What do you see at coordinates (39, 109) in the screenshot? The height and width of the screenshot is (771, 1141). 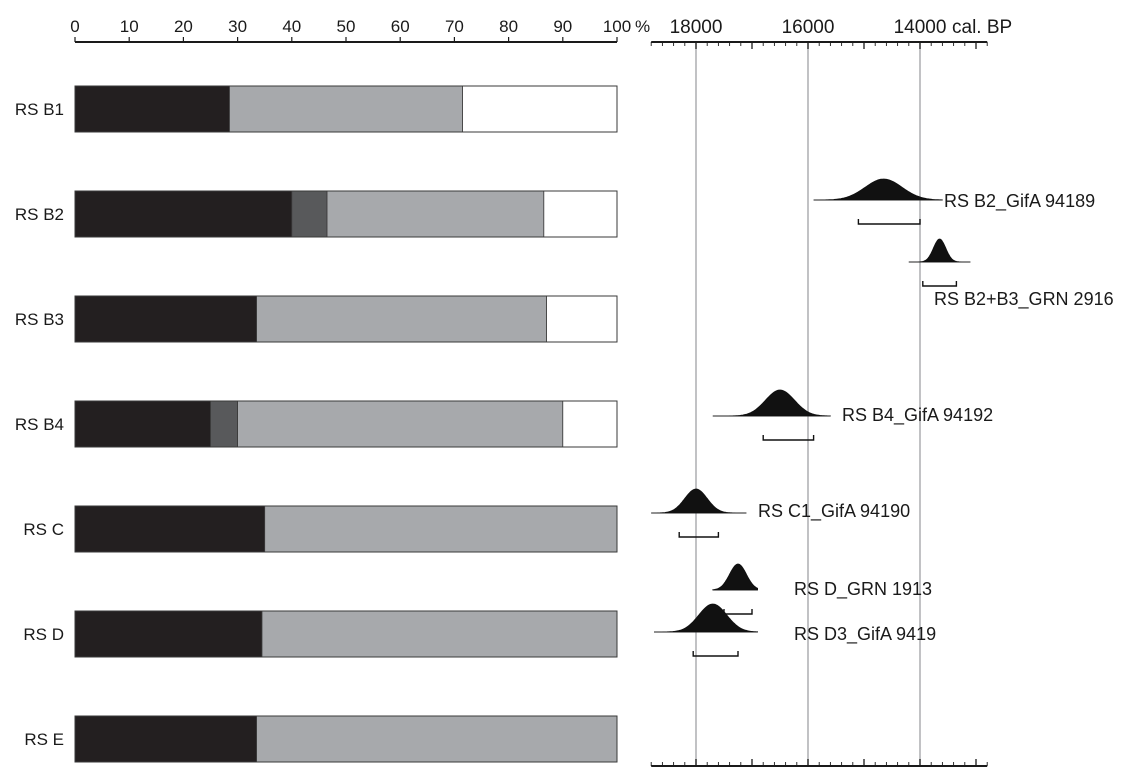 I see `bar-category-label: RS B1` at bounding box center [39, 109].